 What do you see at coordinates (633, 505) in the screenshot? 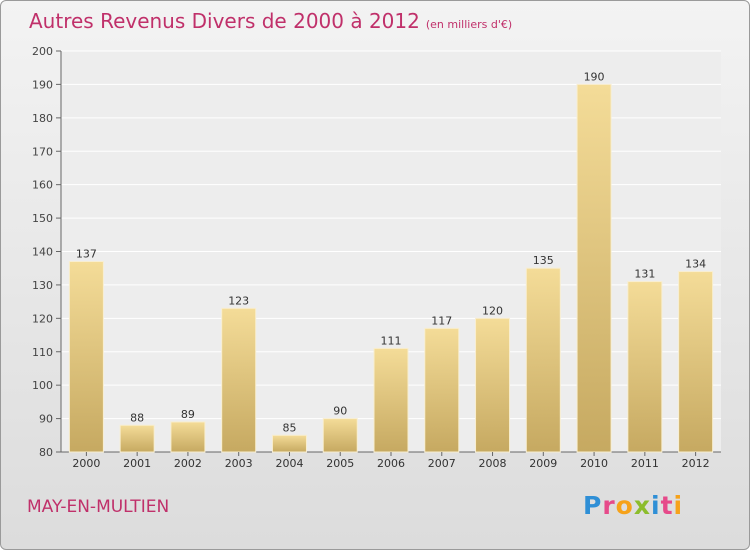
I see `proxiti-logo: Proxiti` at bounding box center [633, 505].